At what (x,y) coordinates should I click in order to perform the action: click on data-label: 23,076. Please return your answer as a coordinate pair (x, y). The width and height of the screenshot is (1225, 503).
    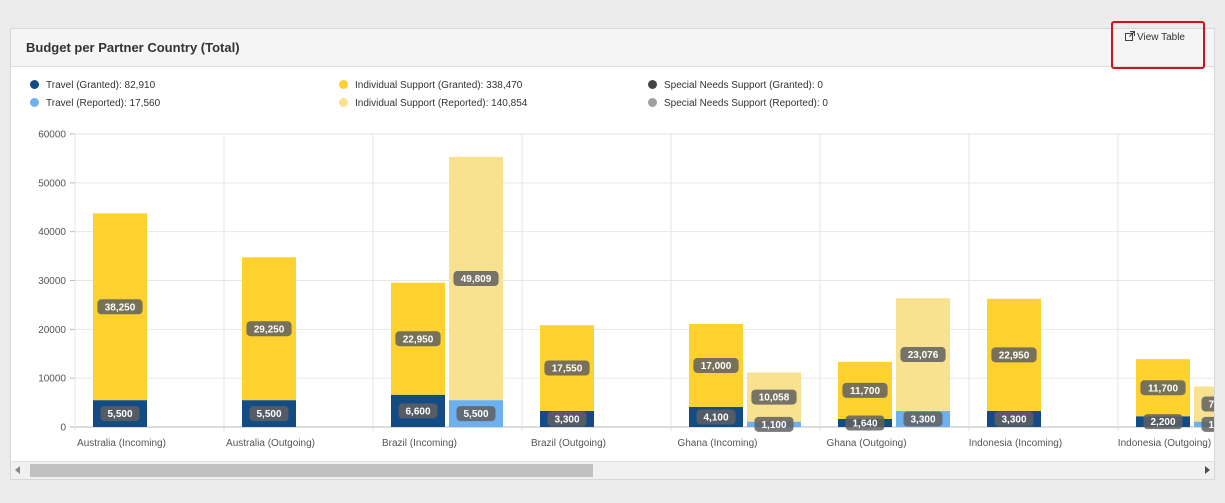
    Looking at the image, I should click on (923, 355).